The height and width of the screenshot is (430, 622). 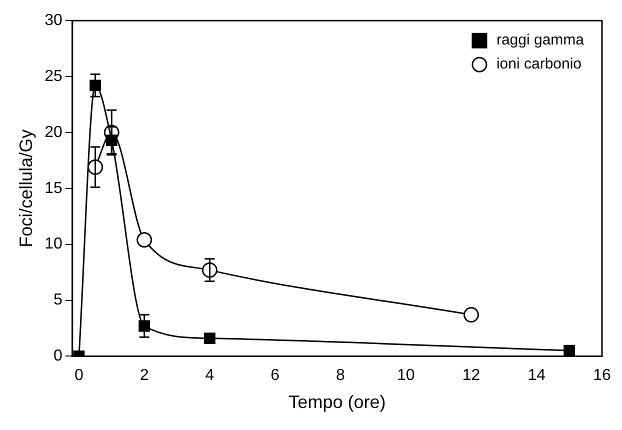 What do you see at coordinates (540, 40) in the screenshot?
I see `legend-label: raggi gamma` at bounding box center [540, 40].